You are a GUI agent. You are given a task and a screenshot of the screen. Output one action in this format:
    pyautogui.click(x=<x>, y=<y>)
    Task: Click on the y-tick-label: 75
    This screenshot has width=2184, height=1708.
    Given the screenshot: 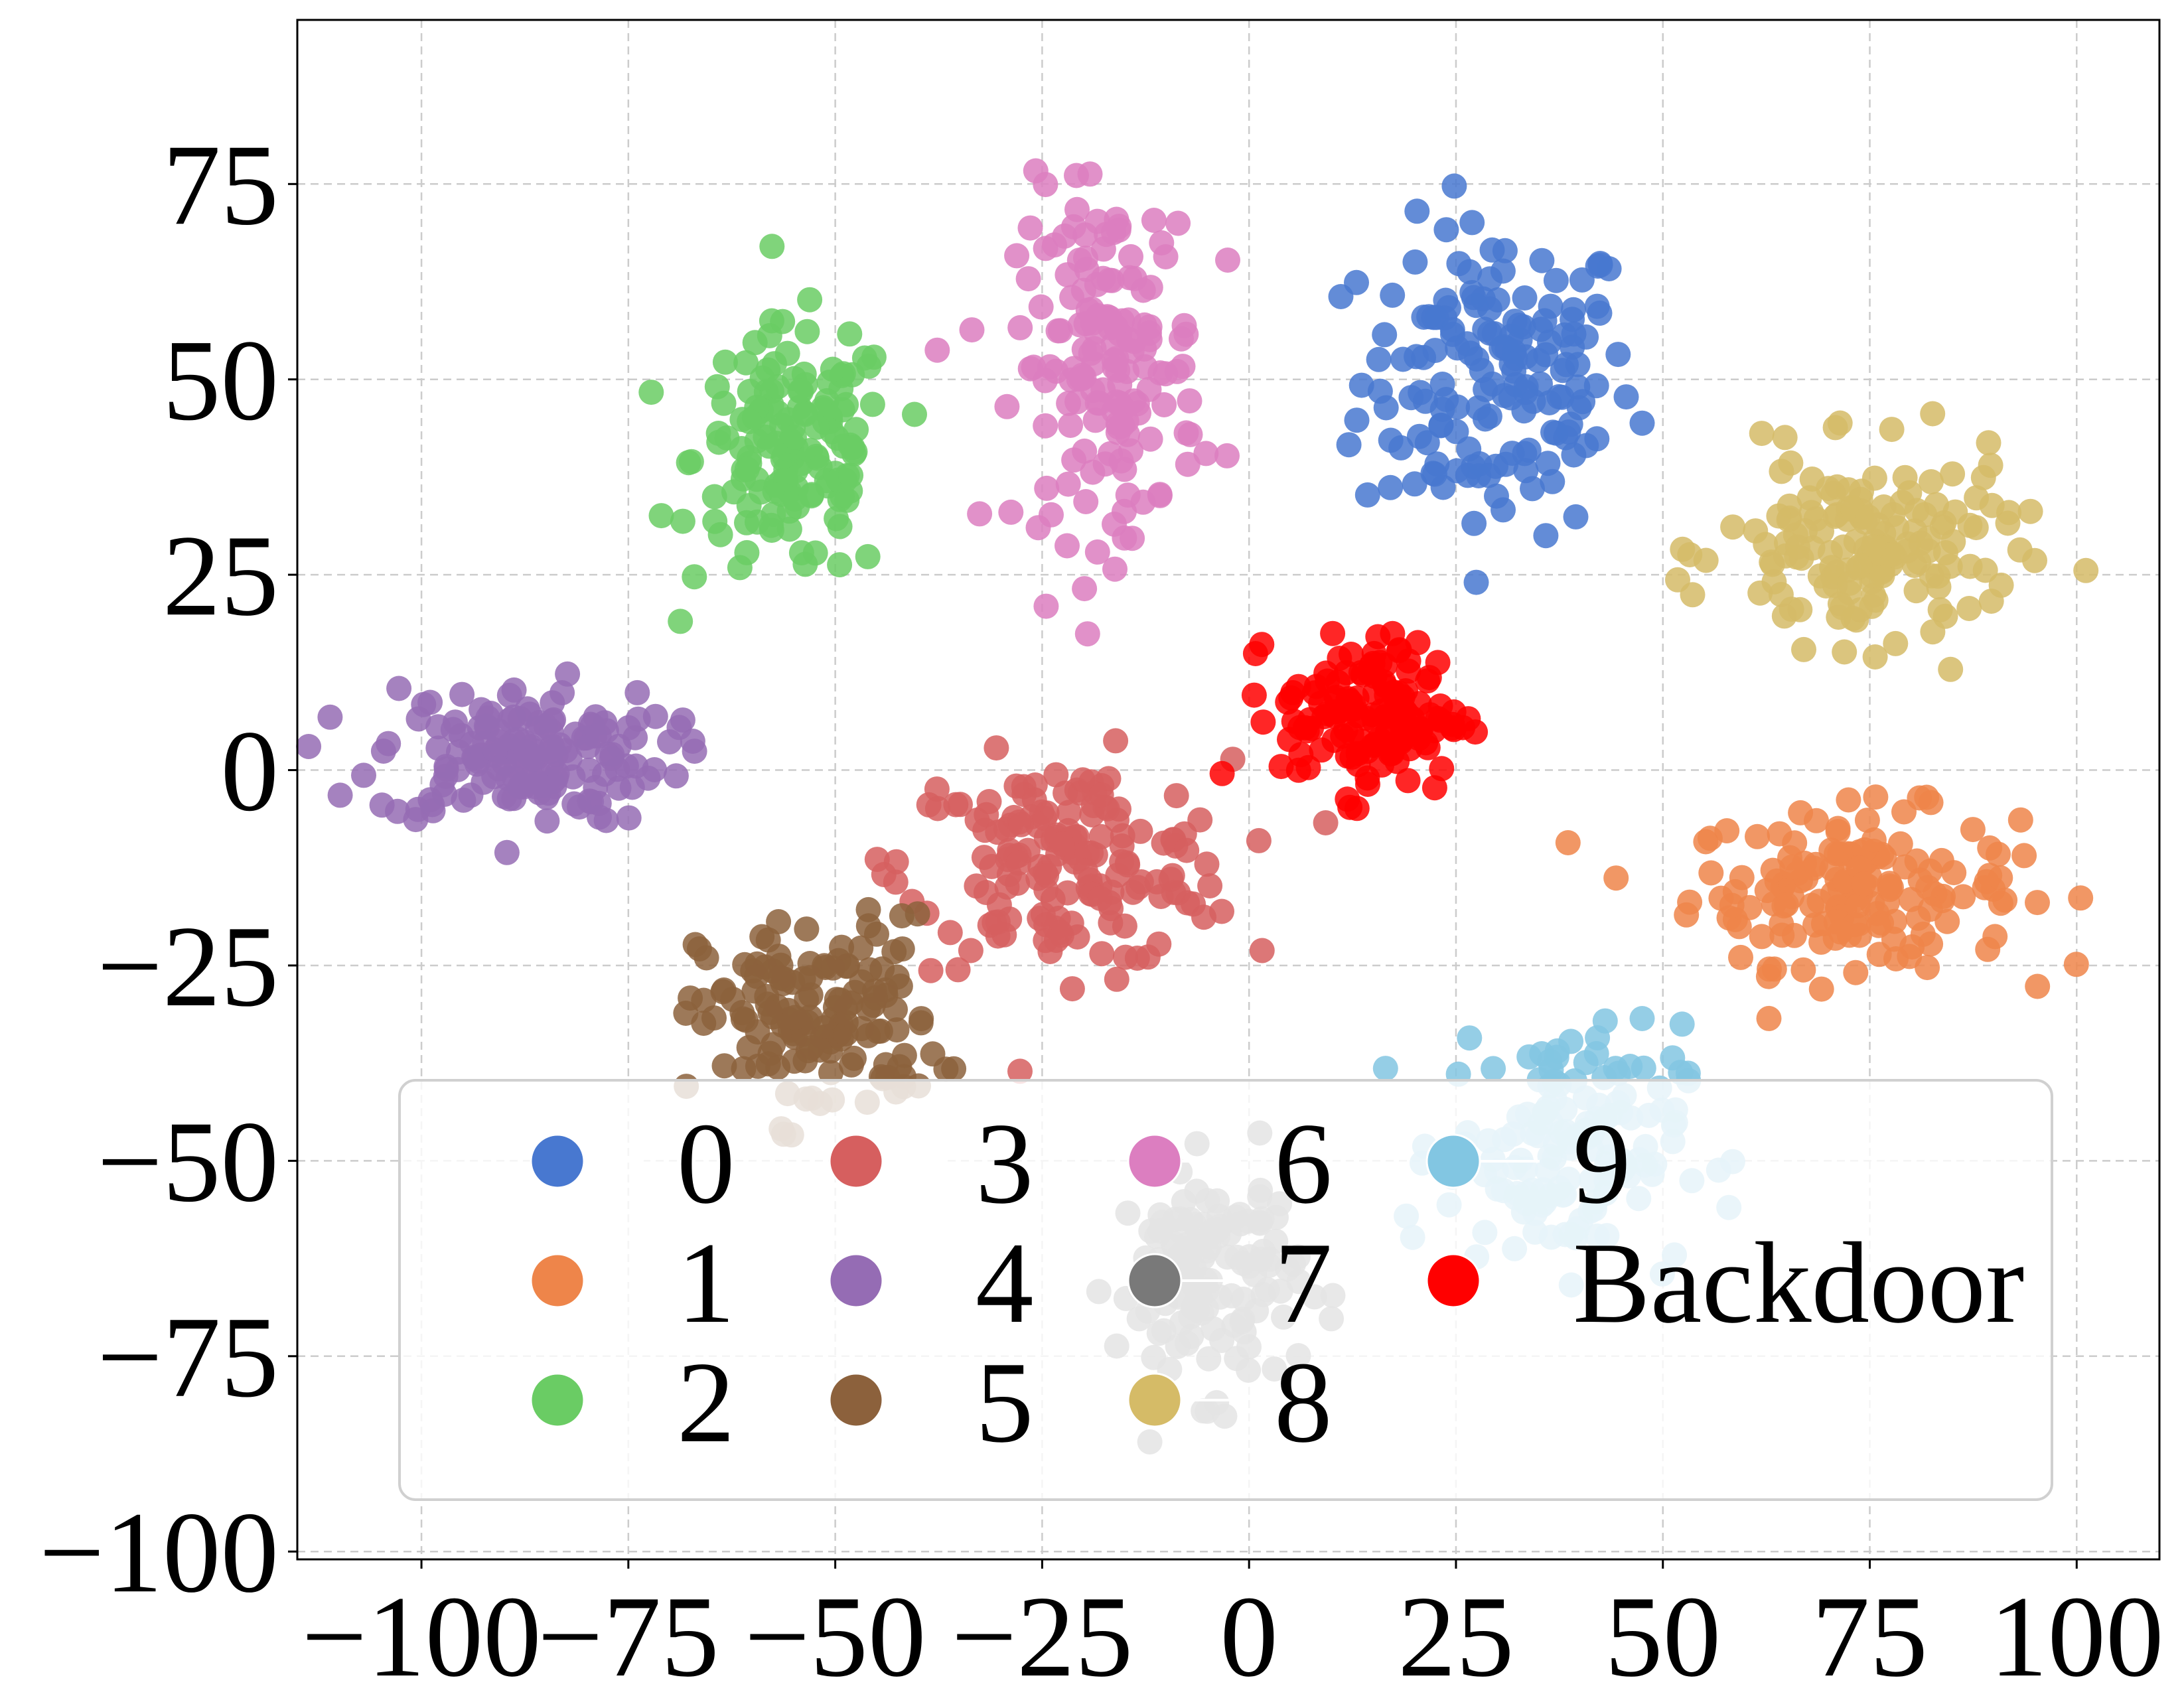 What is the action you would take?
    pyautogui.click(x=221, y=184)
    